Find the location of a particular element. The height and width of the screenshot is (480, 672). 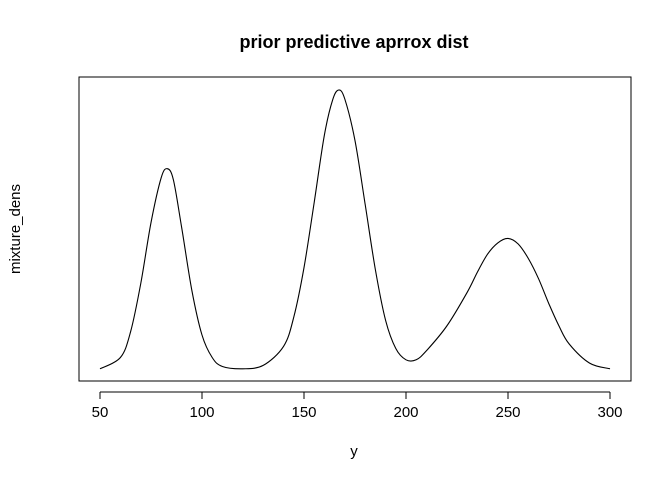

x-tick-label: 250 is located at coordinates (507, 412).